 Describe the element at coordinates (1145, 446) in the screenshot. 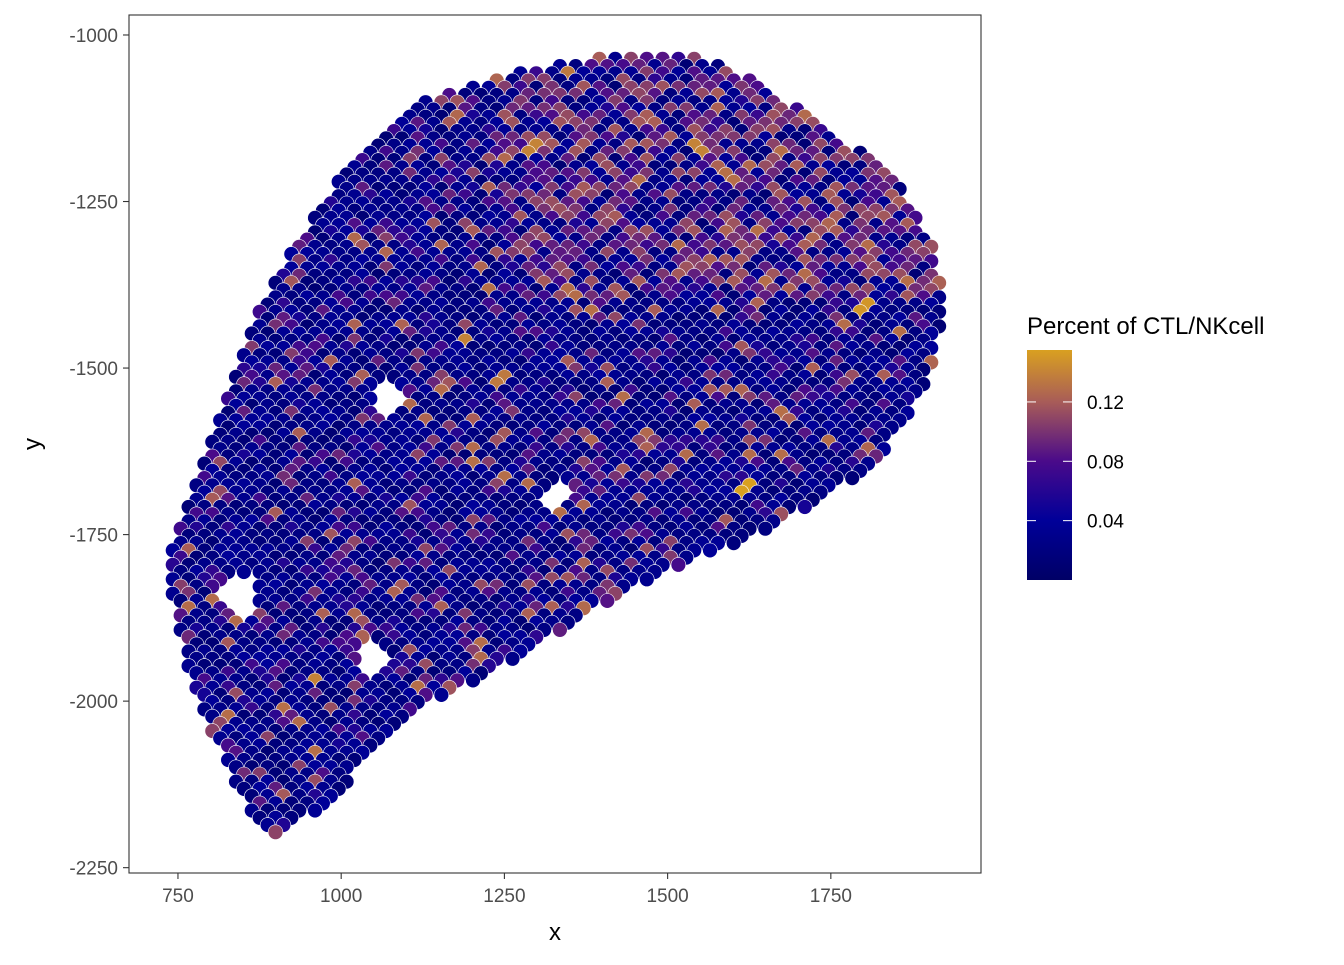

I see `legend: Percent of CTL/NKcell 0.04 0.08 0.12` at that location.